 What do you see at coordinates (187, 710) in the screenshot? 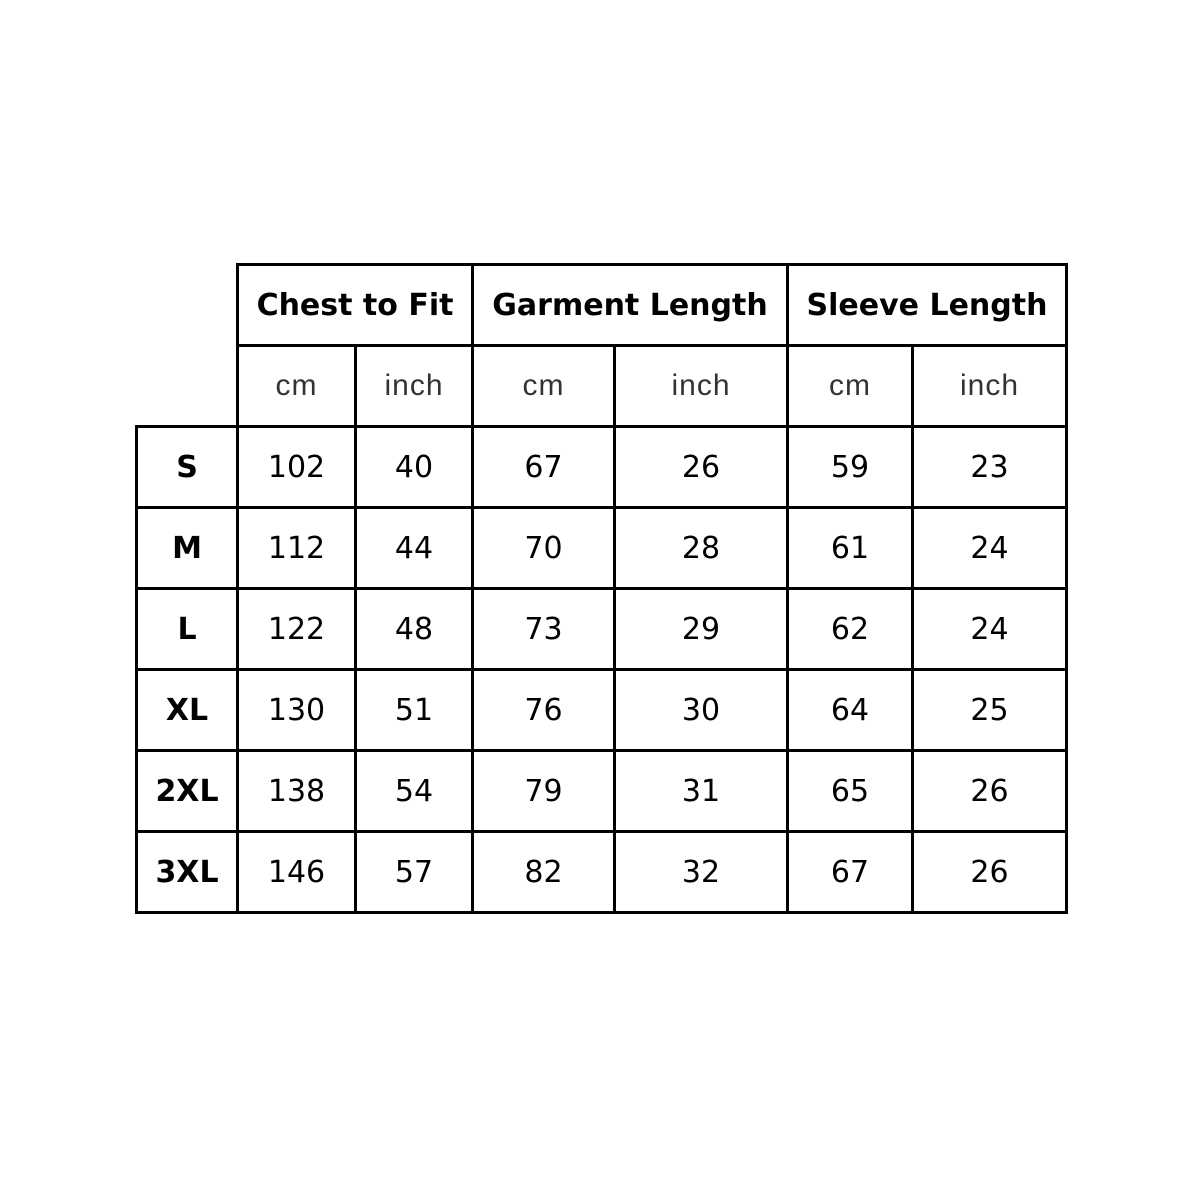
I see `size-label: XL` at bounding box center [187, 710].